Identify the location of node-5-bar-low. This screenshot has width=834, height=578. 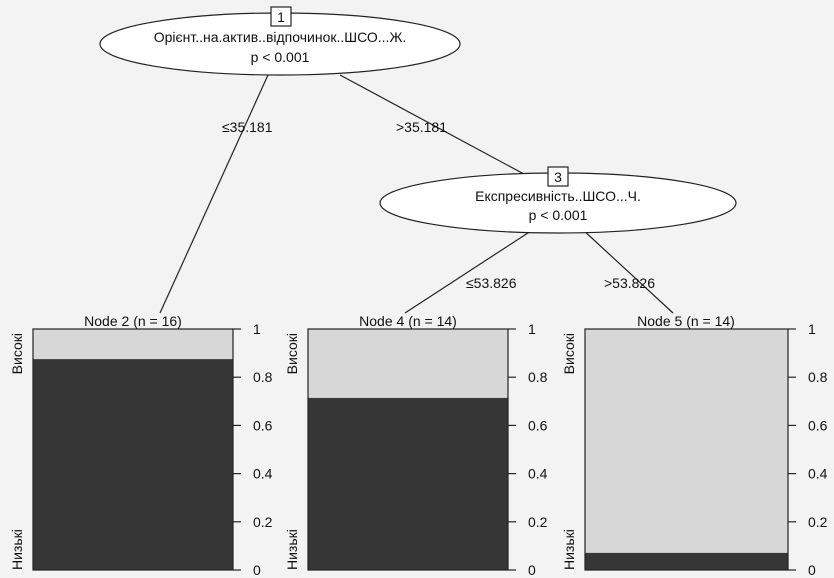
(686, 561).